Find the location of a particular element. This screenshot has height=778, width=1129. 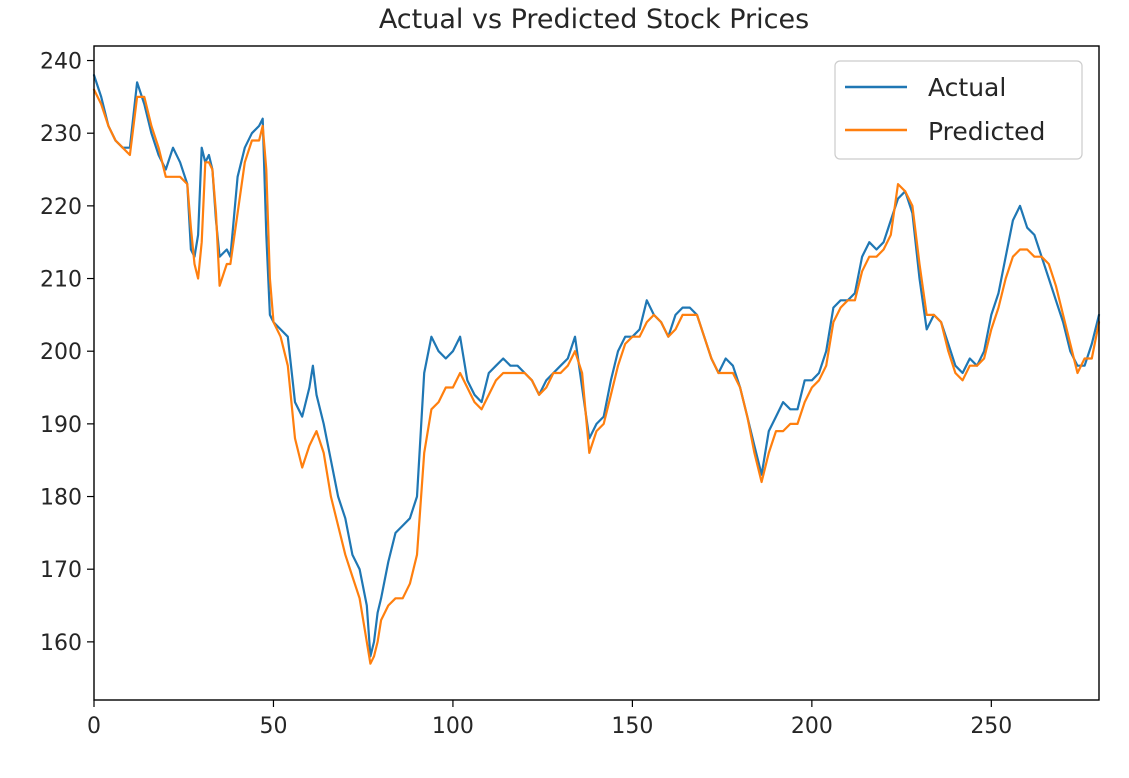

legend-actual-label: Actual is located at coordinates (967, 87).